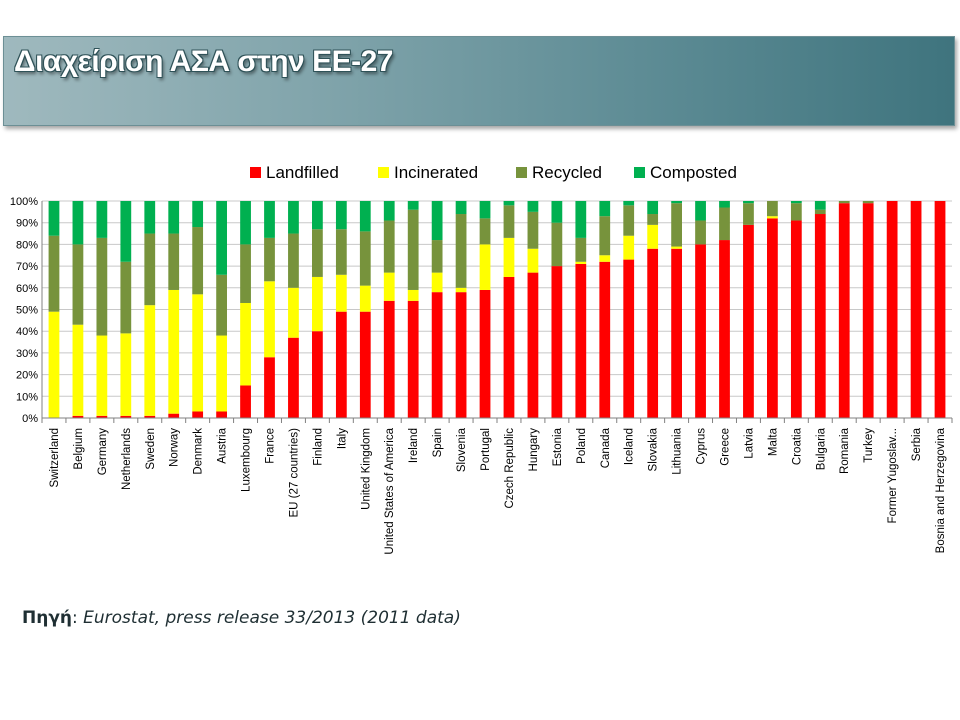  I want to click on x-tick-label: Germany, so click(103, 452).